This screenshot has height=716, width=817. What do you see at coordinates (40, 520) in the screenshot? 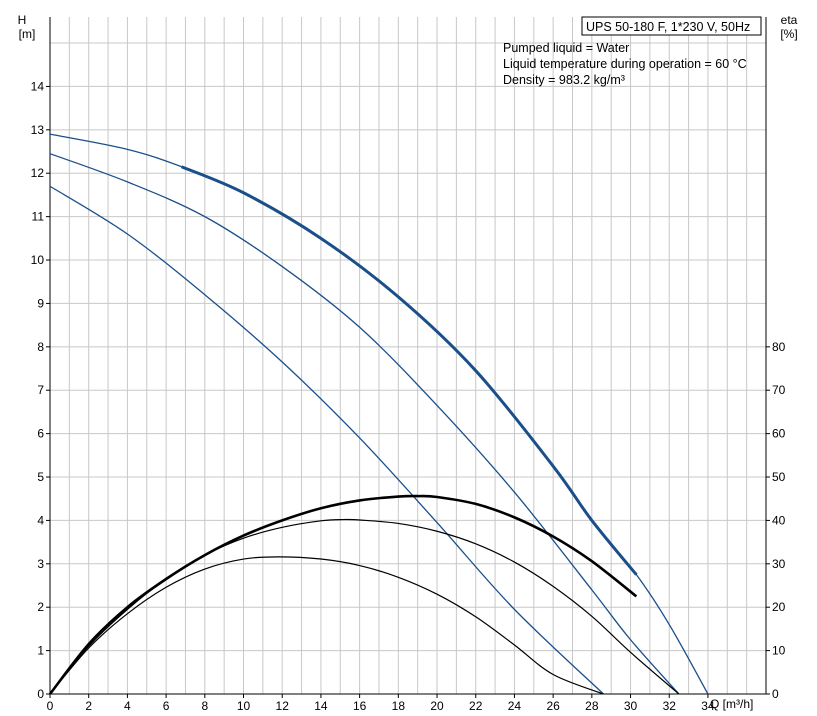
I see `y-left-tick-label: 4` at bounding box center [40, 520].